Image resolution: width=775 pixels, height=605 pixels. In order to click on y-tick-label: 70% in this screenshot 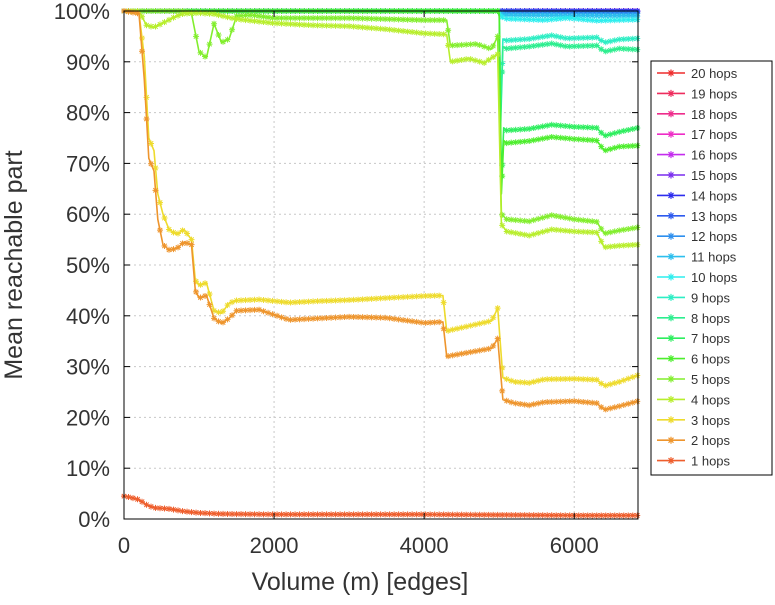, I will do `click(88, 163)`.